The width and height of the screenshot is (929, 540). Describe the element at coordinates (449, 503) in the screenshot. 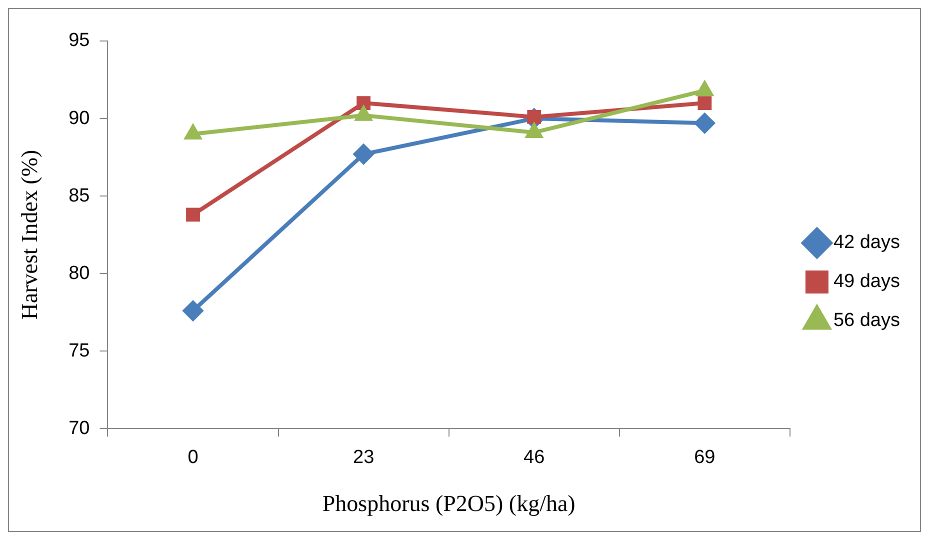

I see `x-axis-title: Phosphorus (P2O5) (kg/ha)` at that location.